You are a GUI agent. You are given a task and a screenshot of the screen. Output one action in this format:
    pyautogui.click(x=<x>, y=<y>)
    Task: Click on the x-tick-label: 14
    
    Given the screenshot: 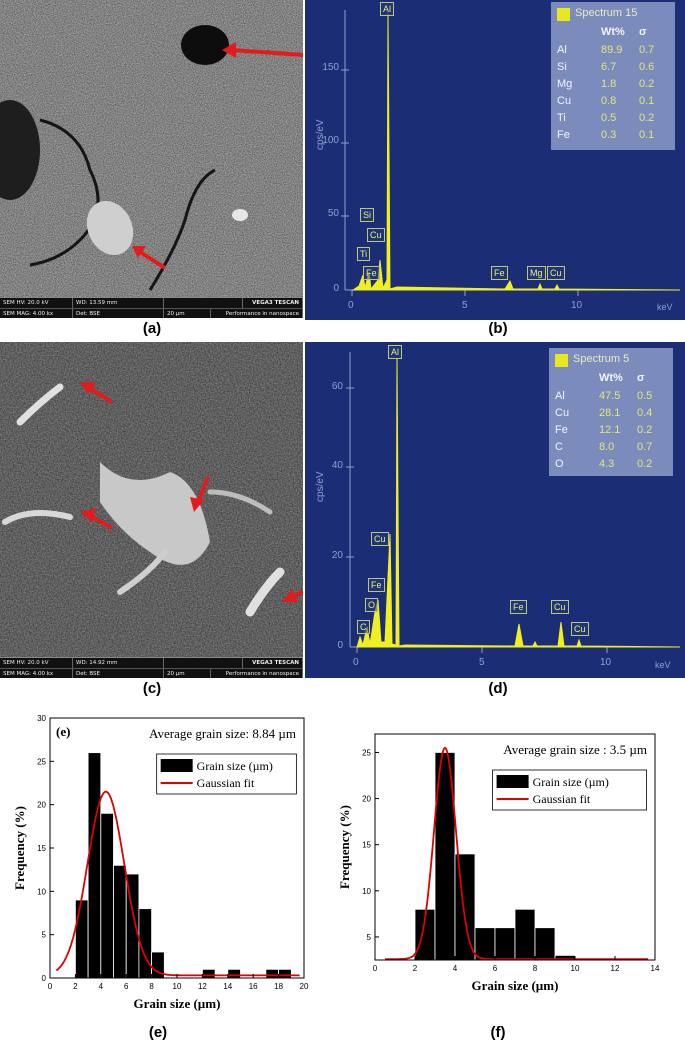 What is the action you would take?
    pyautogui.click(x=227, y=986)
    